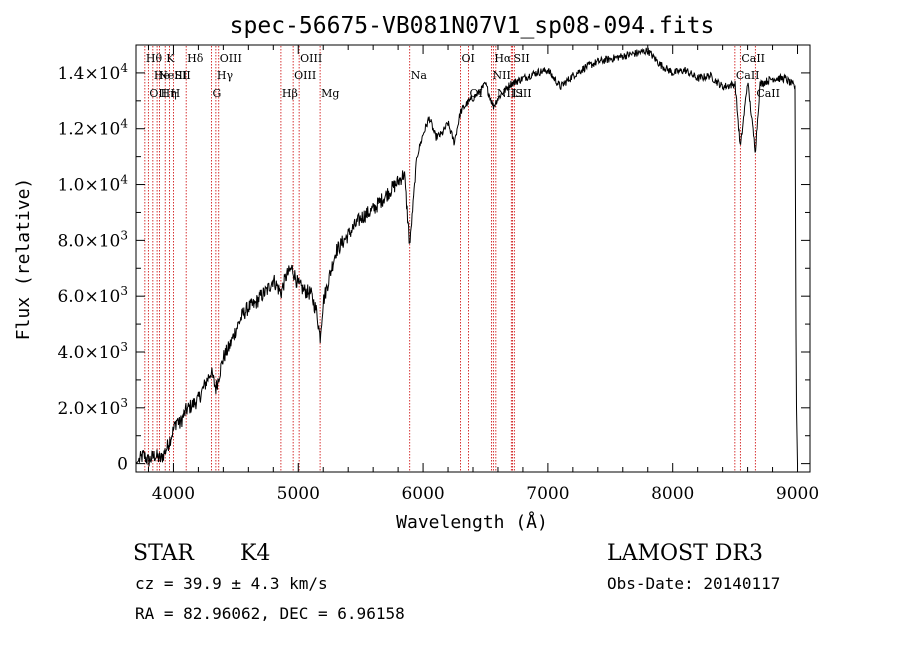  I want to click on spectral-line-label: Mg, so click(330, 93).